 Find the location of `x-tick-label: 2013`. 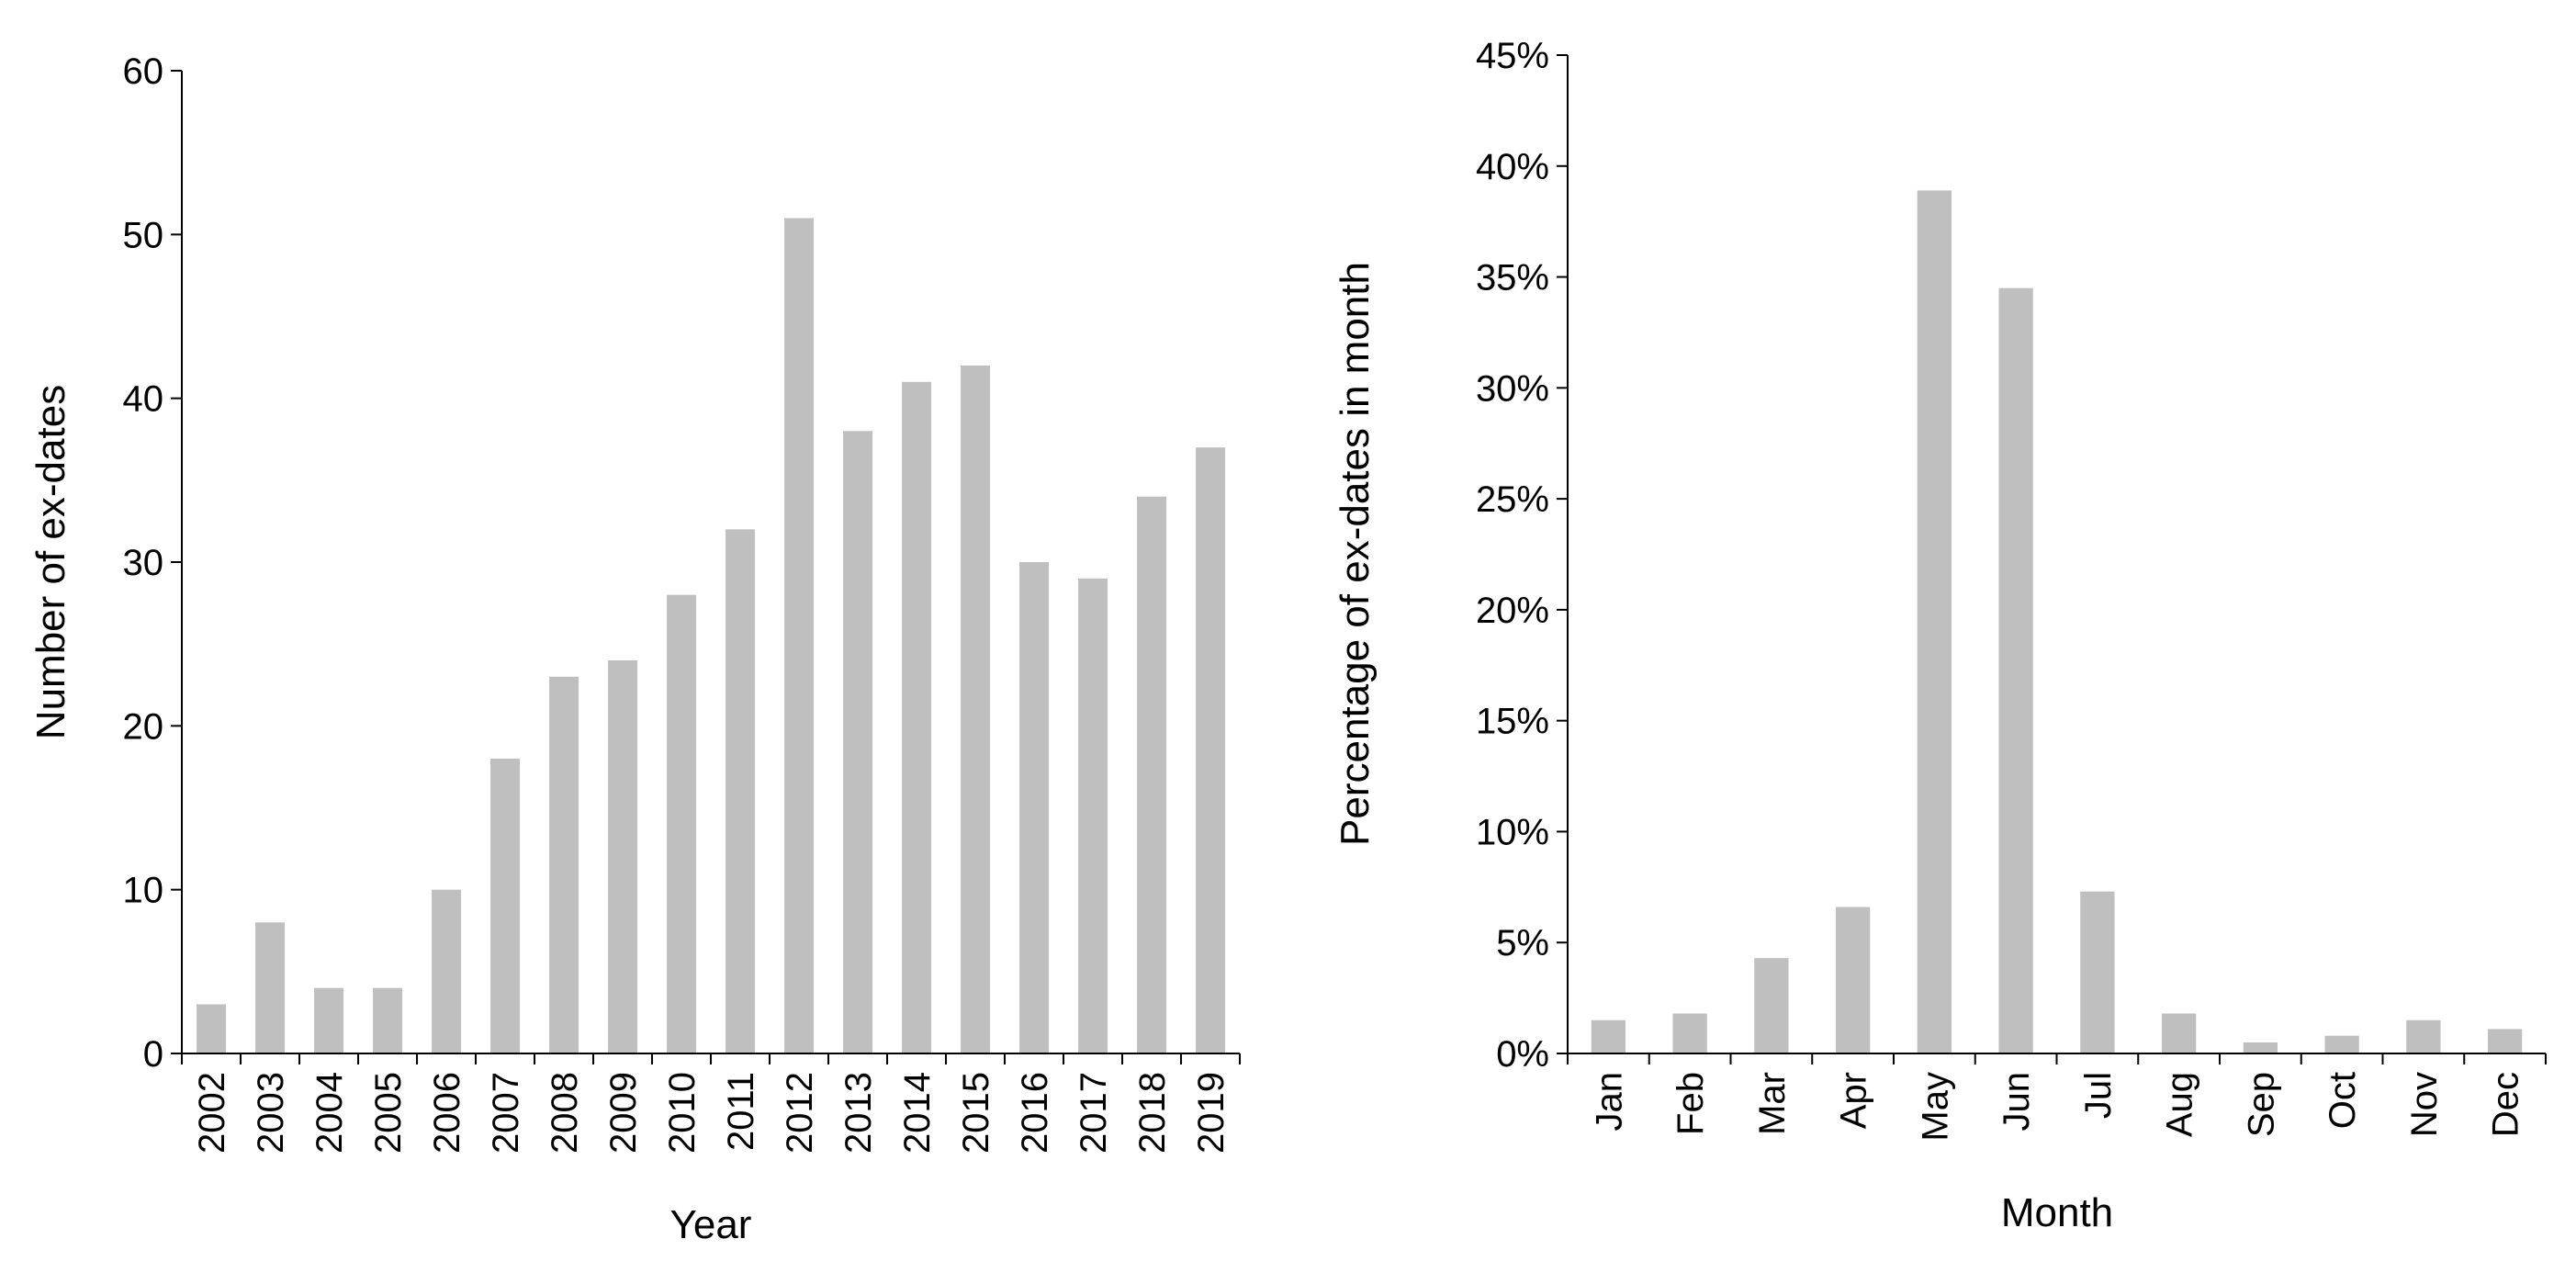

x-tick-label: 2013 is located at coordinates (858, 1113).